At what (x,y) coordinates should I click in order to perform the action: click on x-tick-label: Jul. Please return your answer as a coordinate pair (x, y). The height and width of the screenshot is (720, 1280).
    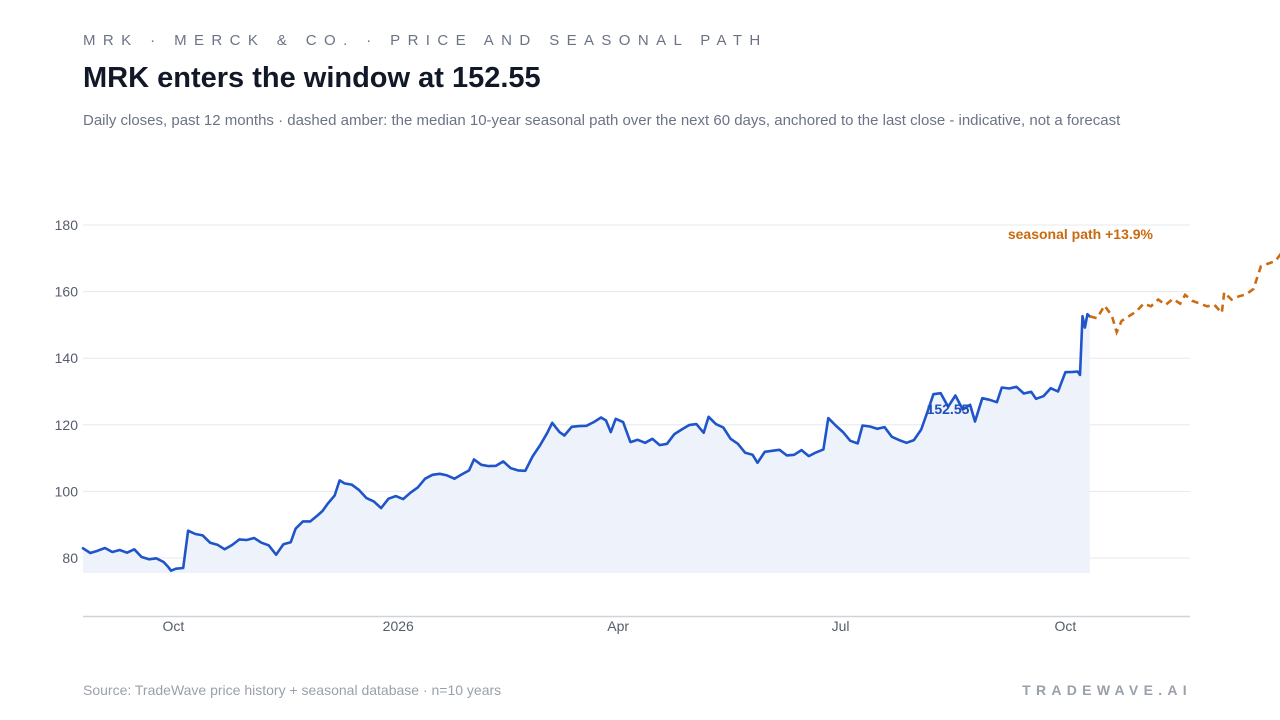
    Looking at the image, I should click on (841, 626).